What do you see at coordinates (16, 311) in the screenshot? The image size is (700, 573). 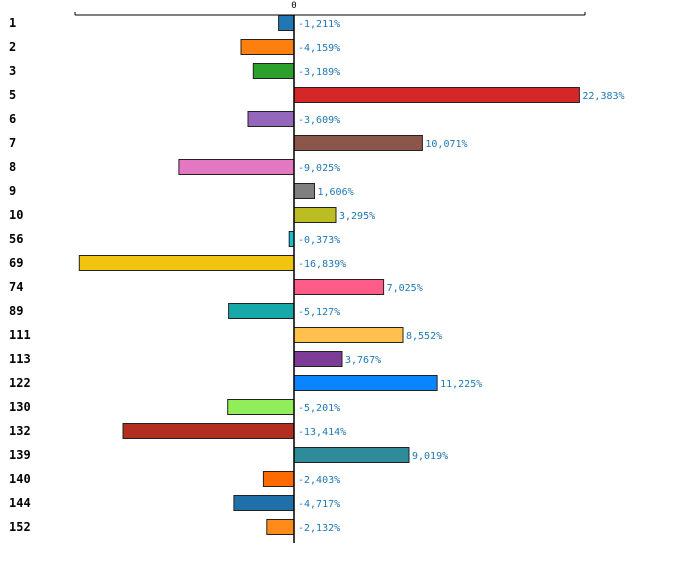 I see `category-label-89: 89` at bounding box center [16, 311].